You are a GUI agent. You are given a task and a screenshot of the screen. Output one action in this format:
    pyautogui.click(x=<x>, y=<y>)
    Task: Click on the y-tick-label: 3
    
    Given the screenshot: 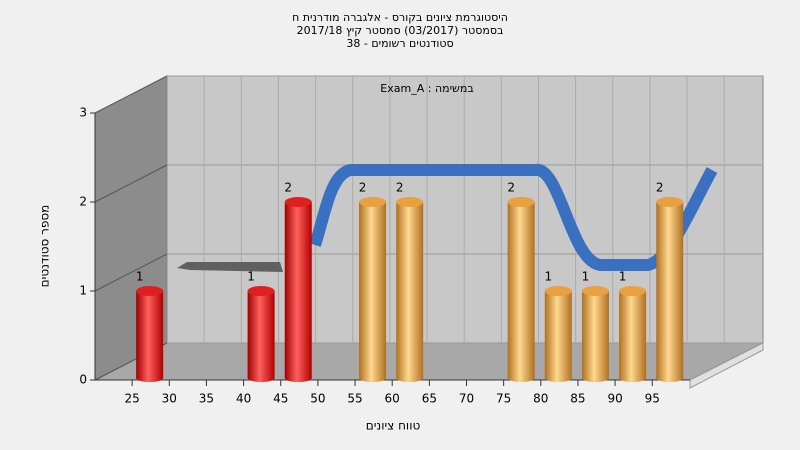 What is the action you would take?
    pyautogui.click(x=83, y=113)
    